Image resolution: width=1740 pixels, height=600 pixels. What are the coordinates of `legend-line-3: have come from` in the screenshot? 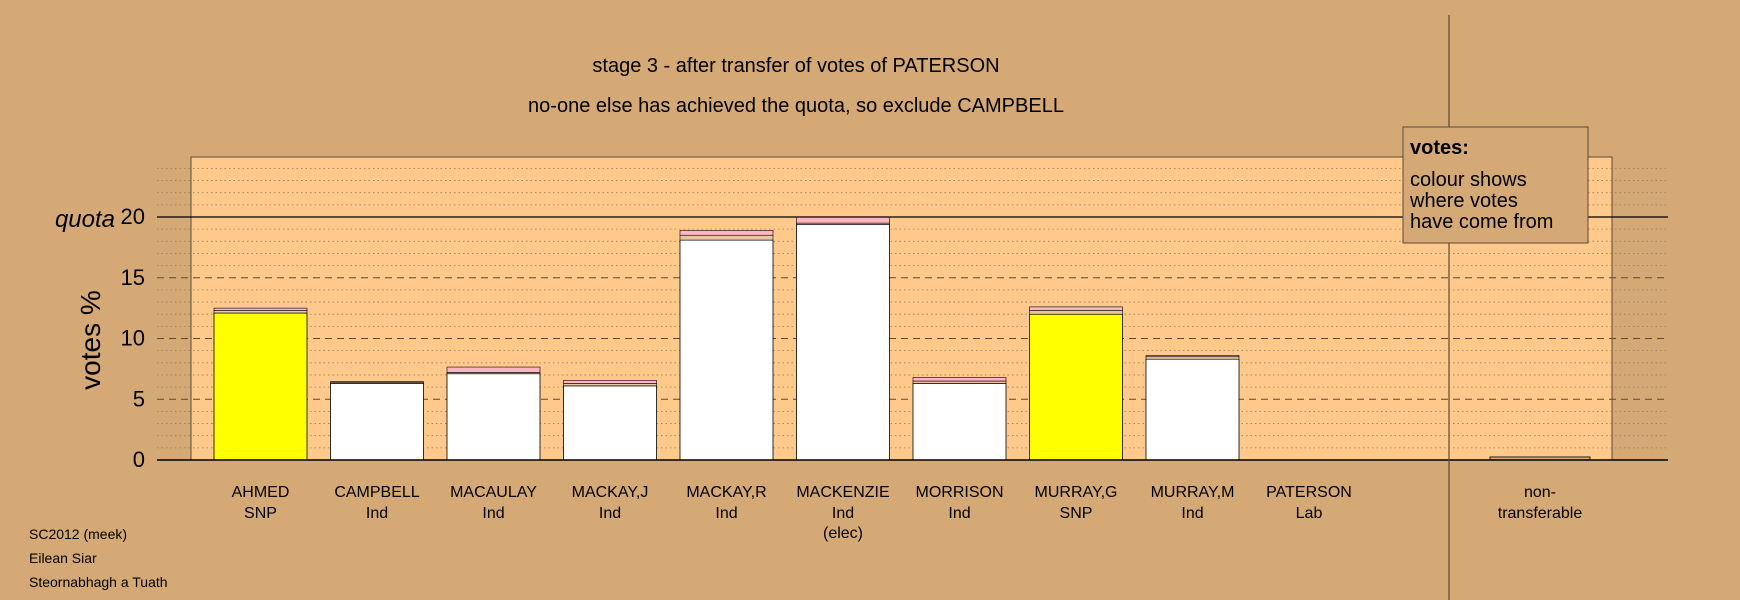 It's located at (1481, 222).